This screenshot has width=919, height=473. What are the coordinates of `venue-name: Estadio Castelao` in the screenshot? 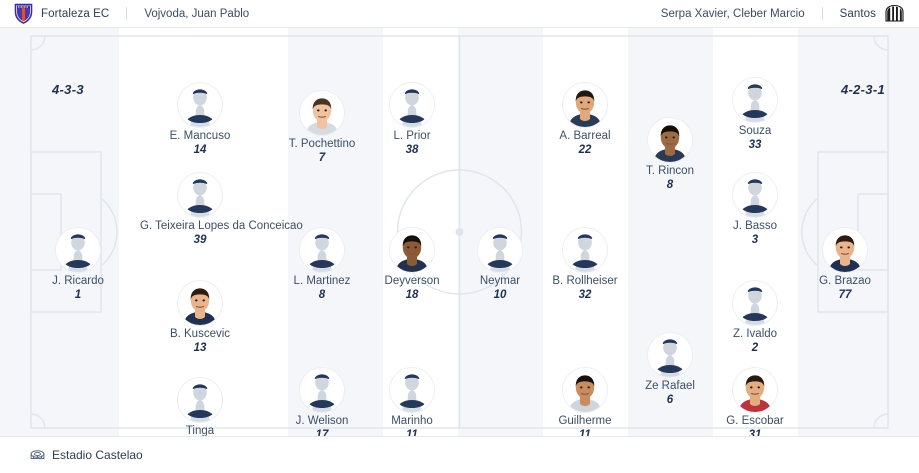 It's located at (97, 455).